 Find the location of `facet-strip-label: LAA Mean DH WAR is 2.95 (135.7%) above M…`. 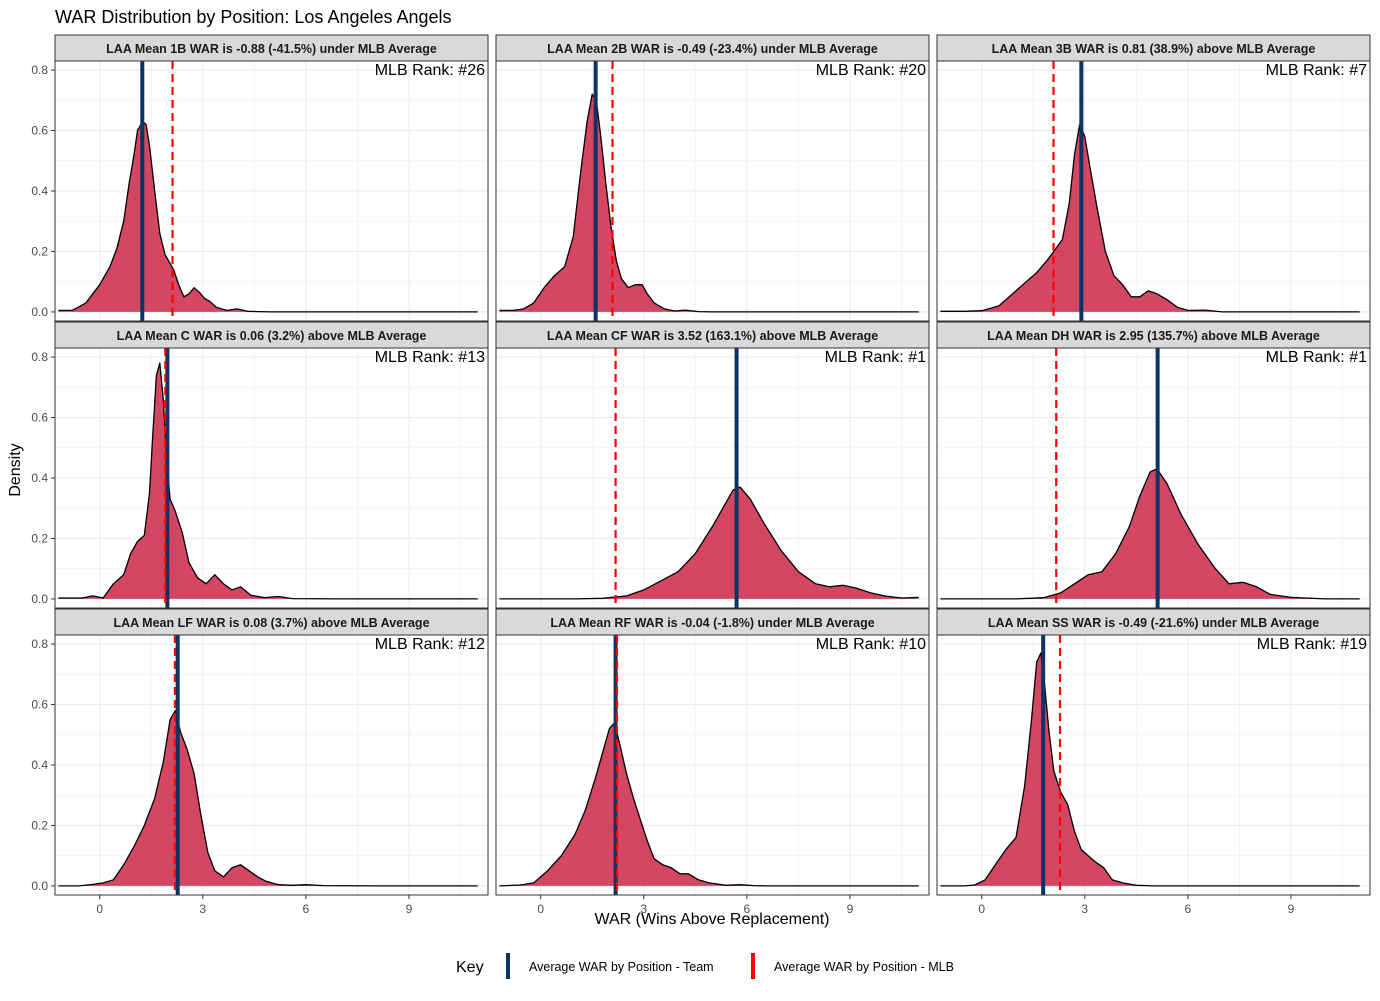

facet-strip-label: LAA Mean DH WAR is 2.95 (135.7%) above M… is located at coordinates (1153, 336).